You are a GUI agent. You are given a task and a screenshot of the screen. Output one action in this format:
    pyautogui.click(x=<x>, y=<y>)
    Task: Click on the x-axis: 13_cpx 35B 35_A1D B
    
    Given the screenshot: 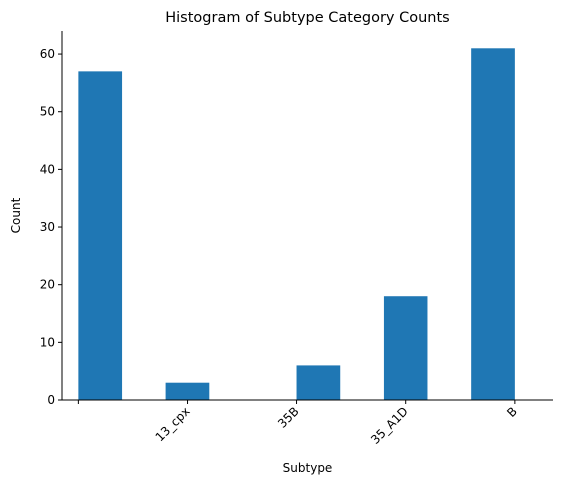 What is the action you would take?
    pyautogui.click(x=307, y=423)
    